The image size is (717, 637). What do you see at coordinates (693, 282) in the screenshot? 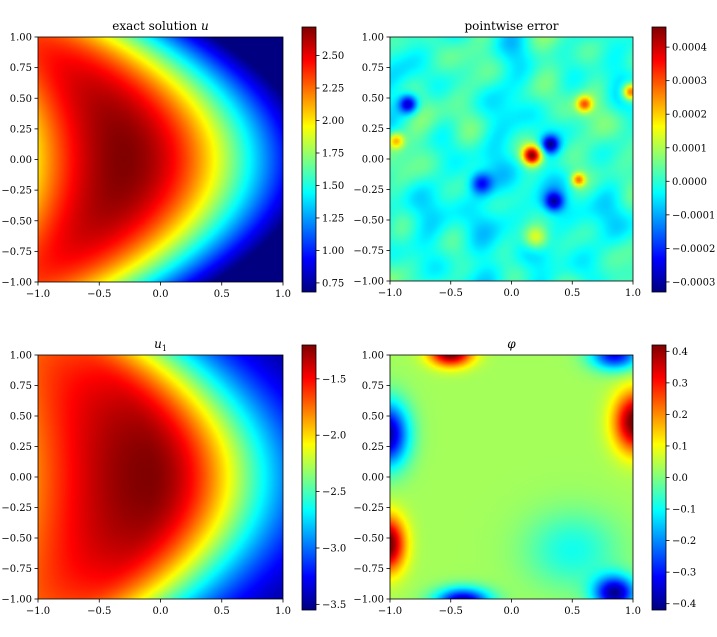
I see `colorbar-tick-label: −0.0003` at bounding box center [693, 282].